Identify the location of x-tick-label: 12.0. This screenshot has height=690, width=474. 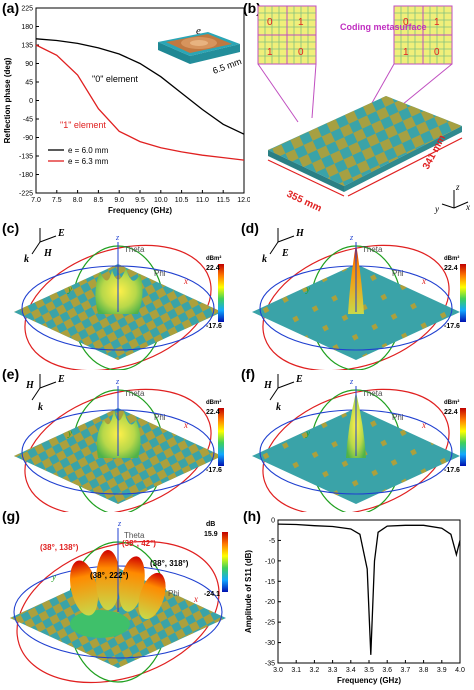
(243, 200).